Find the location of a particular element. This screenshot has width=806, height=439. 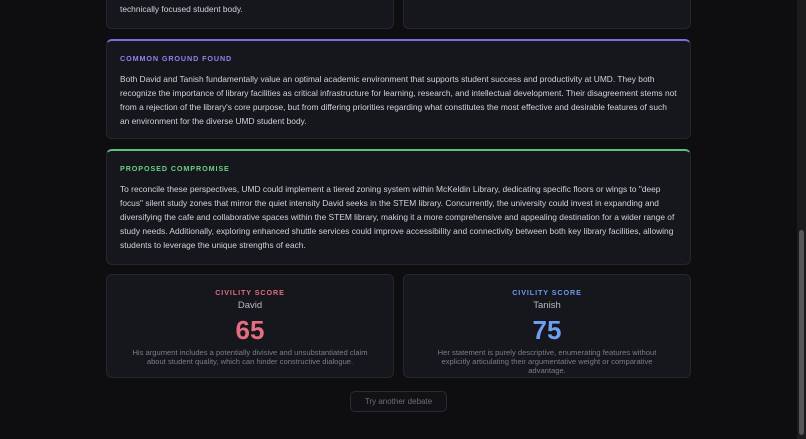

debater-name: David is located at coordinates (250, 305).